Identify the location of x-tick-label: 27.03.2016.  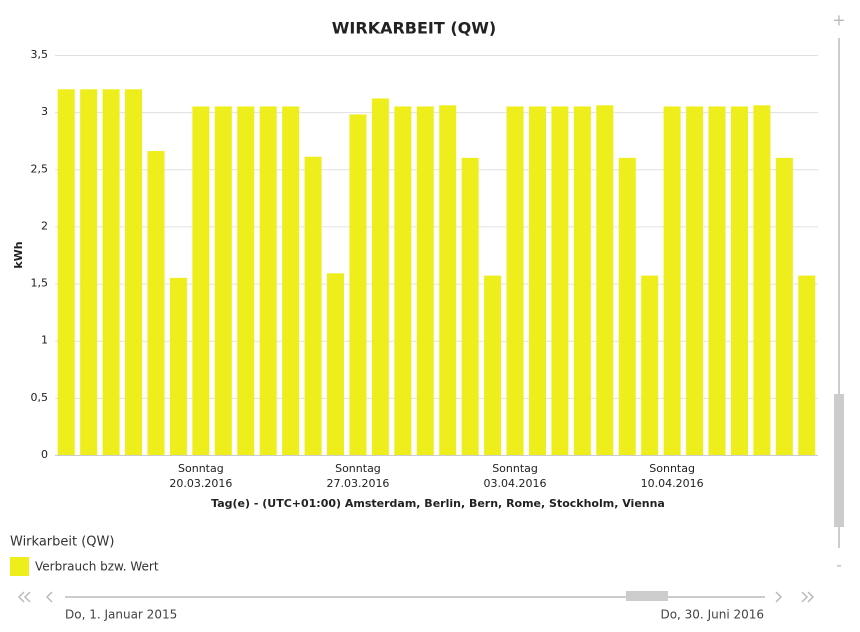
(357, 483).